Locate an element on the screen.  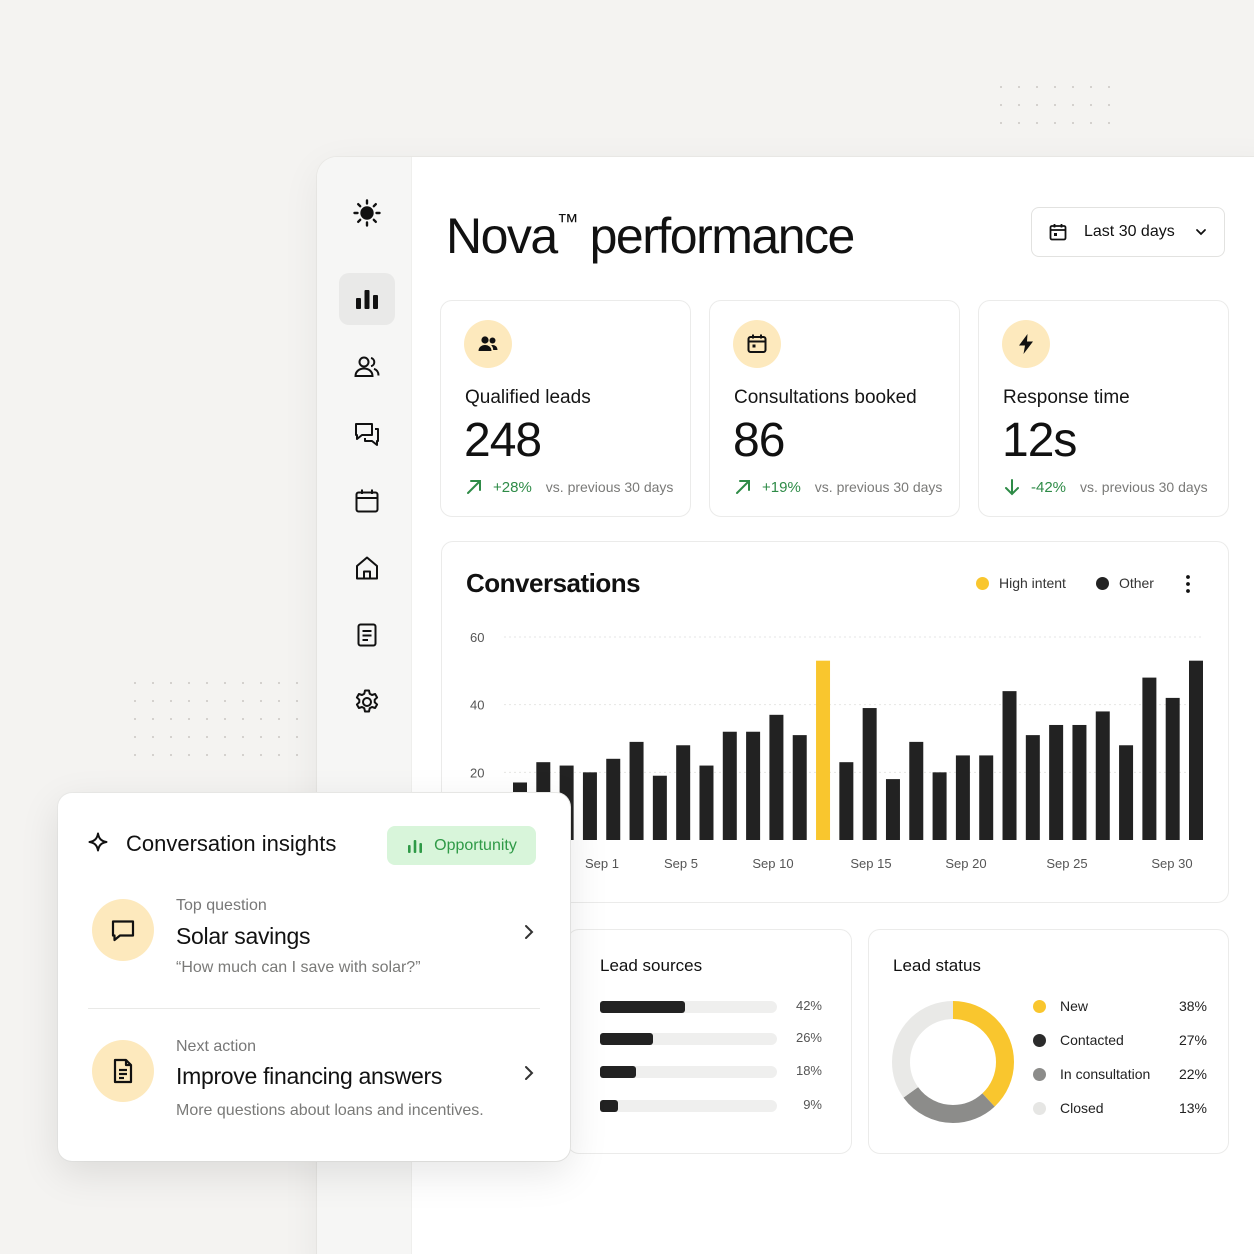
sun-logo-icon is located at coordinates (367, 213).